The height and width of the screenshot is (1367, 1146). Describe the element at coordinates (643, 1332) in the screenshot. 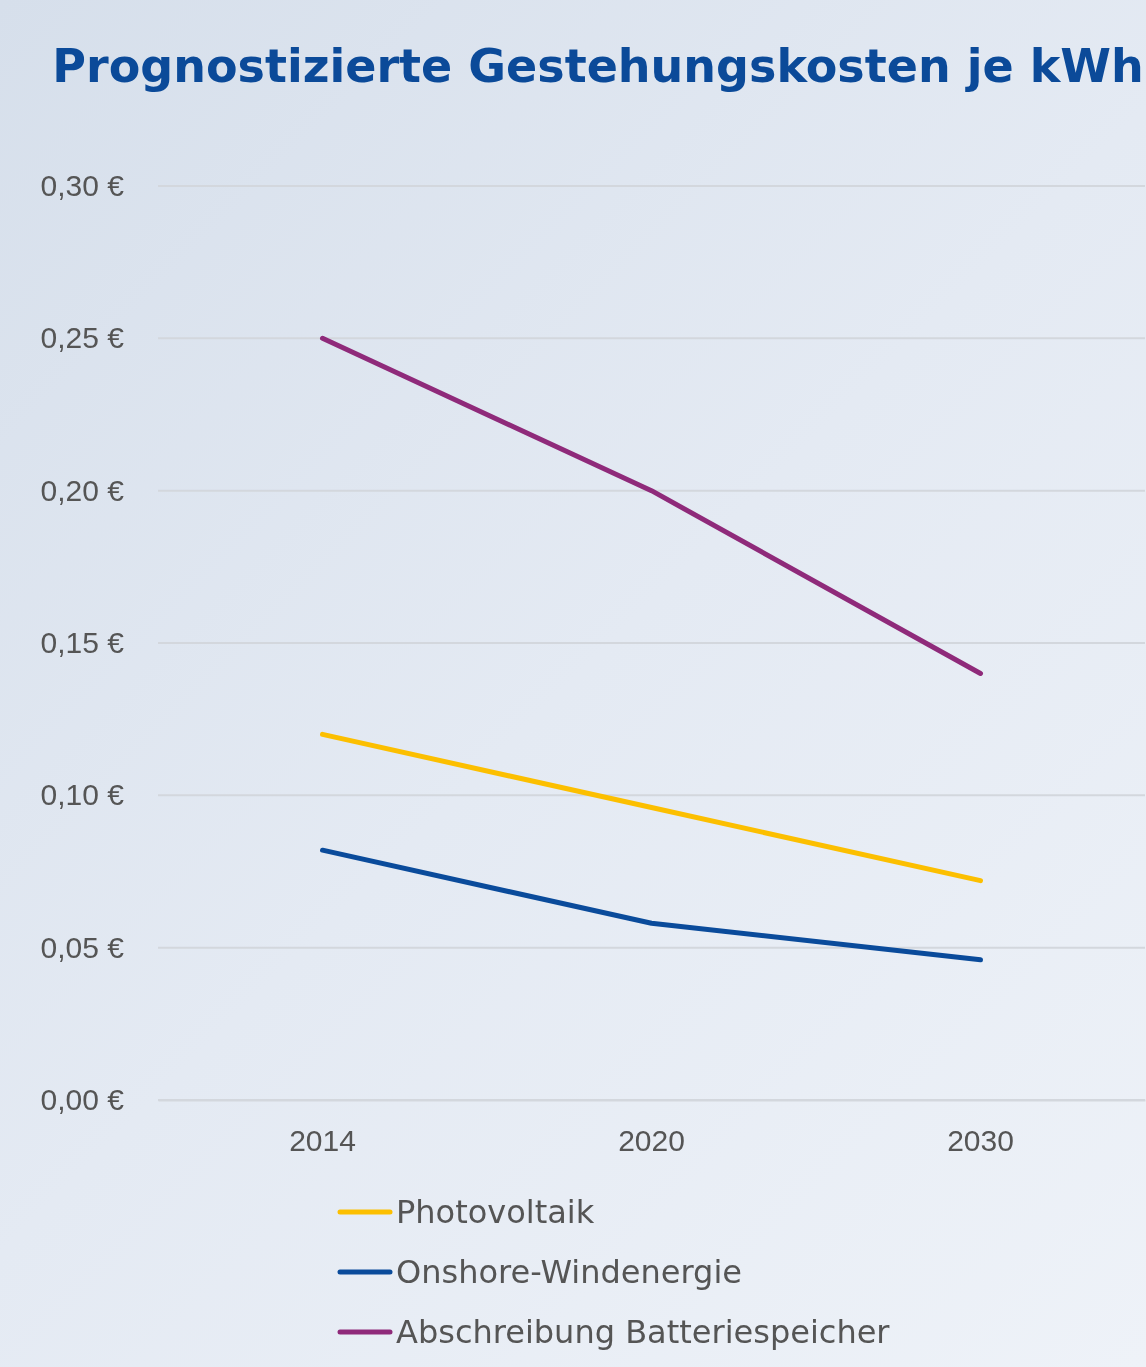

I see `legend-label: Abschreibung Batteriespeicher` at that location.